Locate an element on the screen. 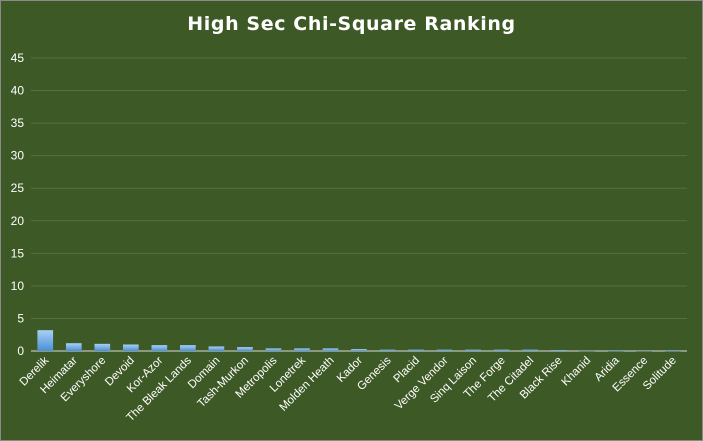 The width and height of the screenshot is (703, 441). bar-the-bleak-lands is located at coordinates (188, 348).